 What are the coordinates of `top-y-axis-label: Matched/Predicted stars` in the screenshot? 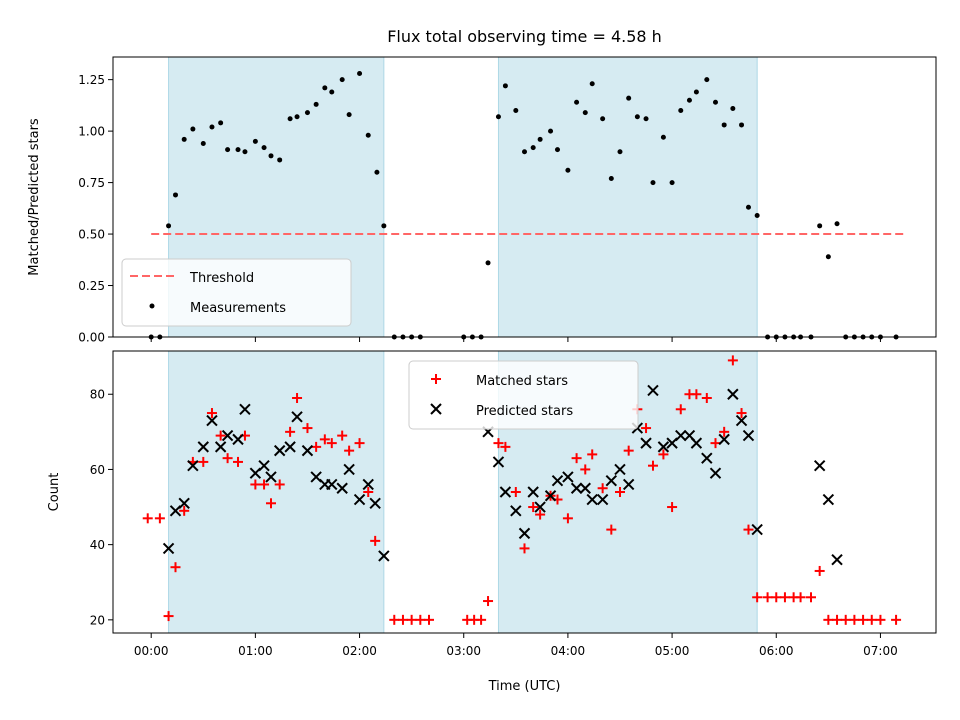 It's located at (34, 197).